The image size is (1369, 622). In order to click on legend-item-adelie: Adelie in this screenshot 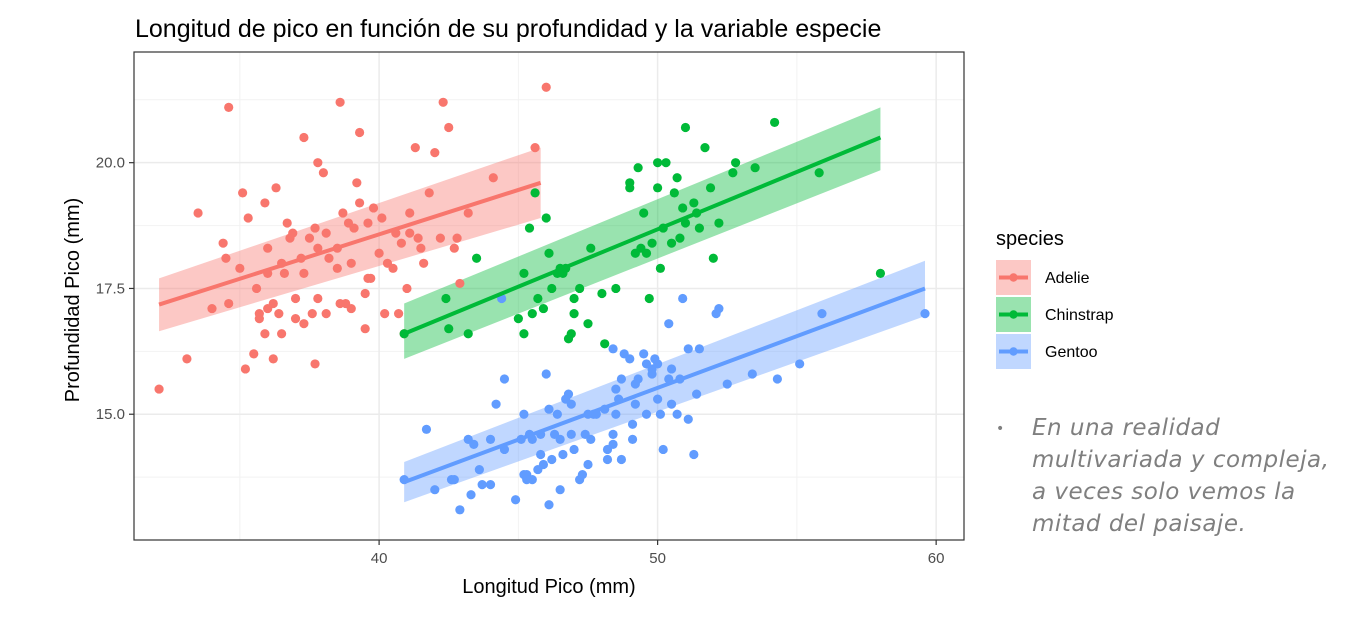, I will do `click(1043, 277)`.